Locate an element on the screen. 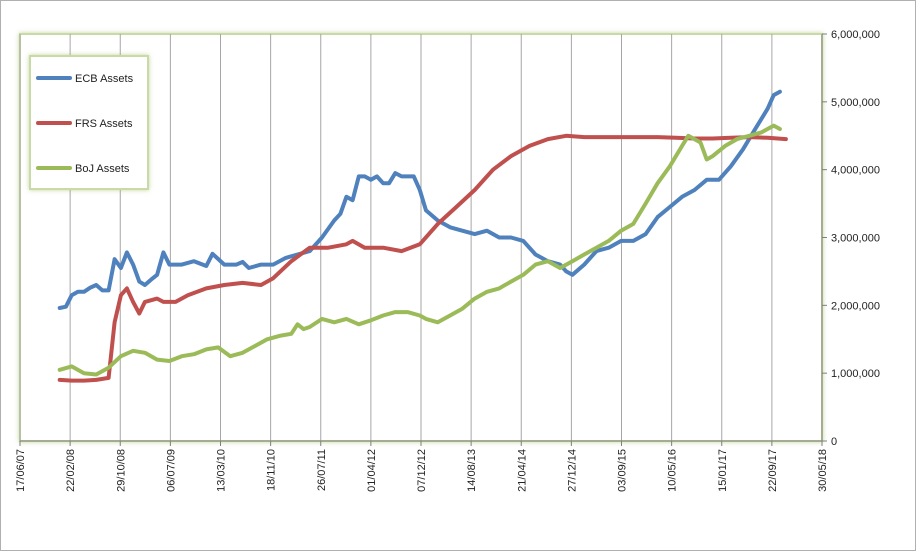 The image size is (916, 551). legend-entry-label: FRS Assets is located at coordinates (104, 124).